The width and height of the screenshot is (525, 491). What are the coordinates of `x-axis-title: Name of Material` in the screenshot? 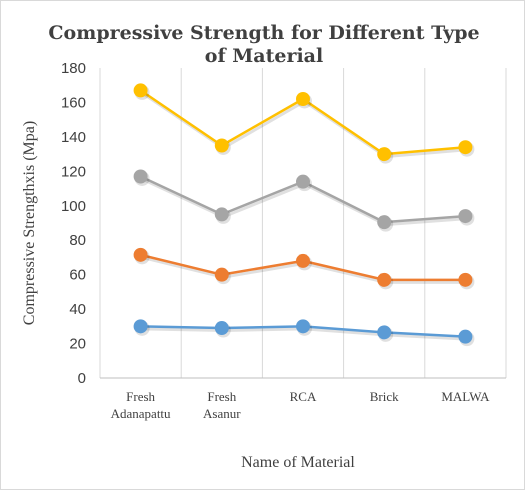 It's located at (298, 462).